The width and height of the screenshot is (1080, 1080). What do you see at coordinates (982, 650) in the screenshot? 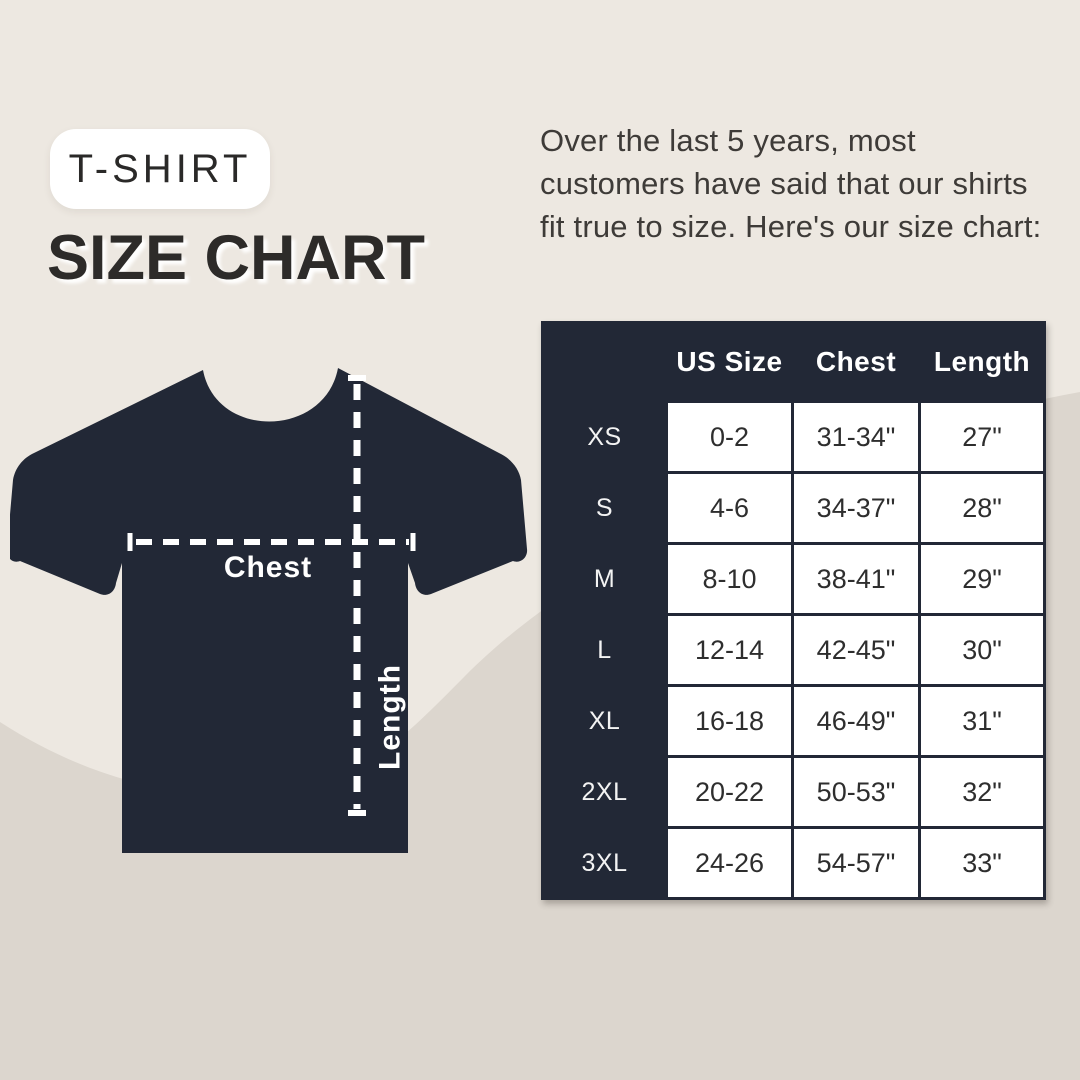
I see `length-value: 30"` at bounding box center [982, 650].